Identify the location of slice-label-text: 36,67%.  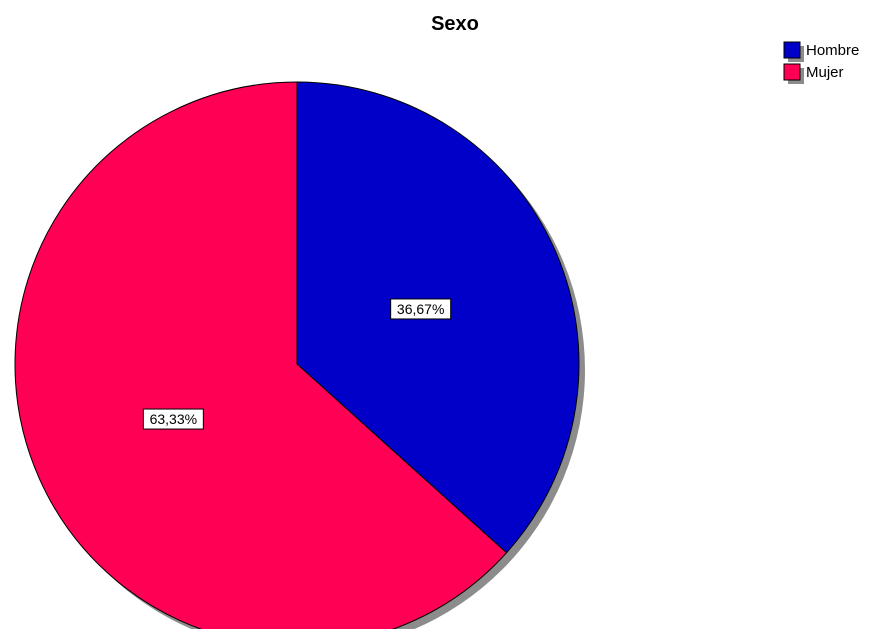
(420, 309).